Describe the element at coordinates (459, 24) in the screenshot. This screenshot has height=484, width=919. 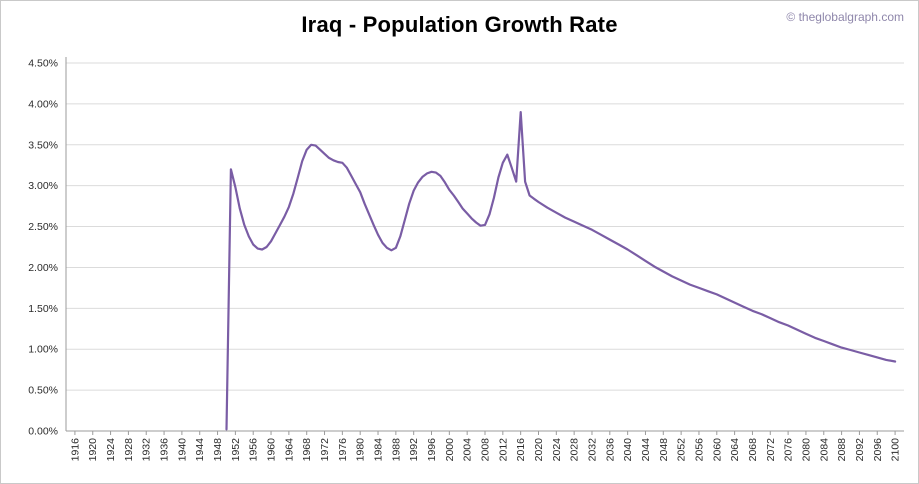
I see `chart-title: Iraq - Population Growth Rate` at that location.